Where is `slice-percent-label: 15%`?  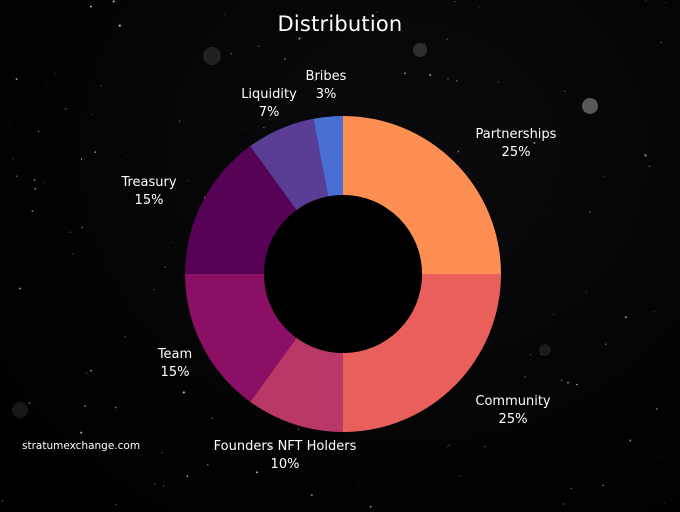 slice-percent-label: 15% is located at coordinates (149, 200).